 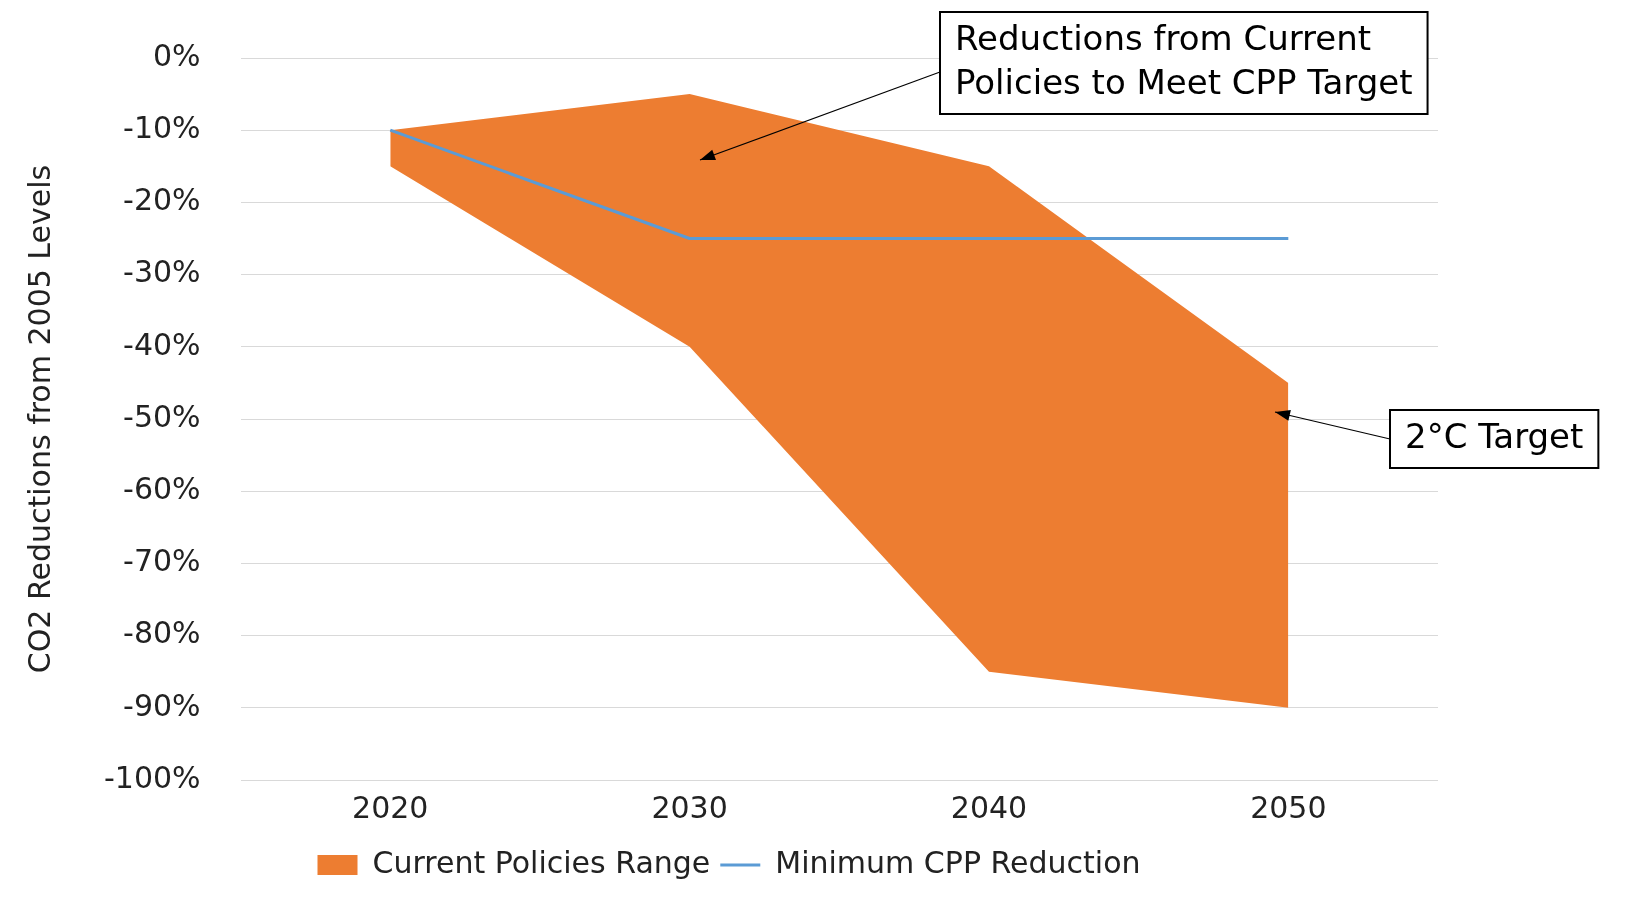 What do you see at coordinates (390, 807) in the screenshot?
I see `x-tick-label: 2020` at bounding box center [390, 807].